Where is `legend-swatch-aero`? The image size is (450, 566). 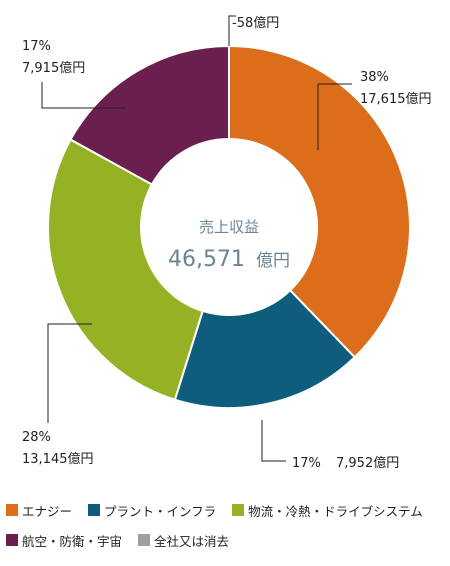 legend-swatch-aero is located at coordinates (12, 540).